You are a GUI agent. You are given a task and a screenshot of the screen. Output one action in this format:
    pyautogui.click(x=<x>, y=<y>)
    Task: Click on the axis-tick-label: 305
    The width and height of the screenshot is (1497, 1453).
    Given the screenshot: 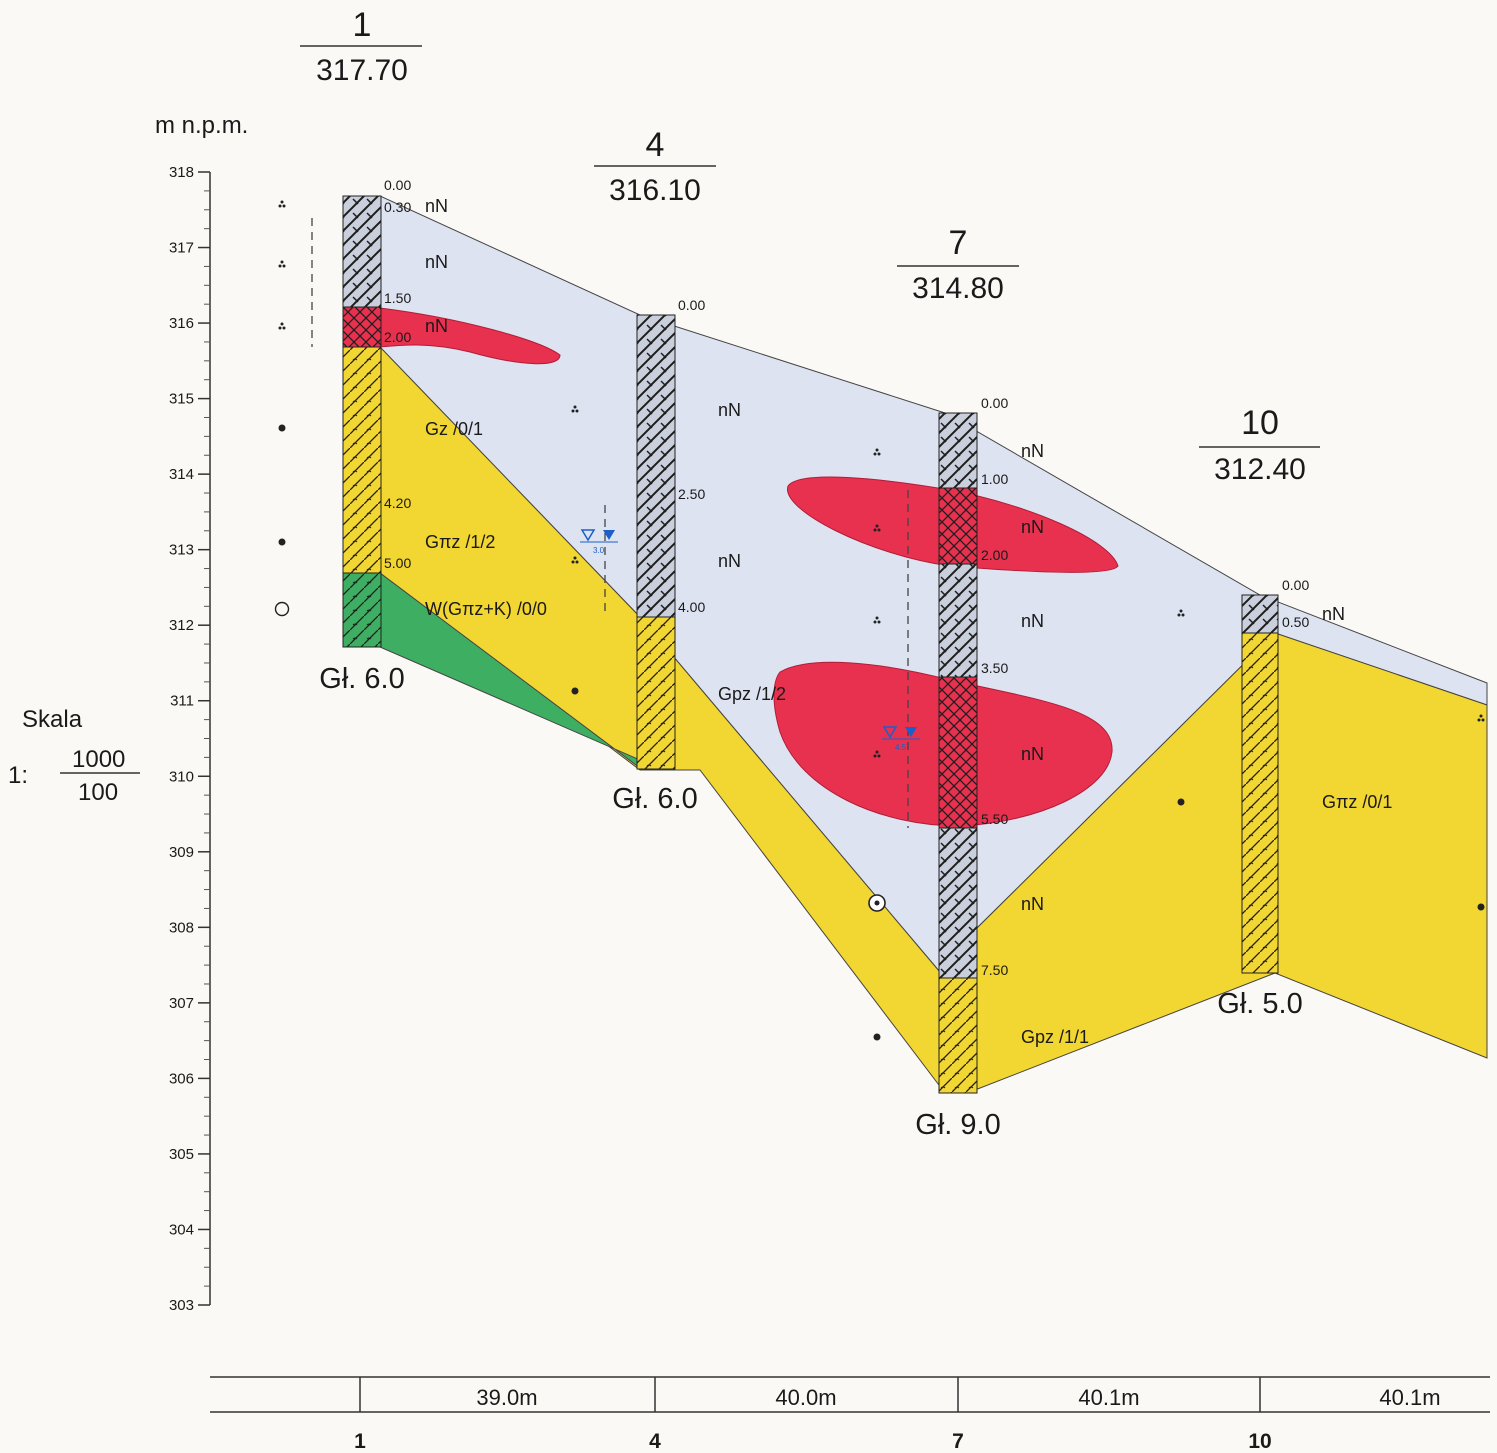 What is the action you would take?
    pyautogui.click(x=181, y=1154)
    